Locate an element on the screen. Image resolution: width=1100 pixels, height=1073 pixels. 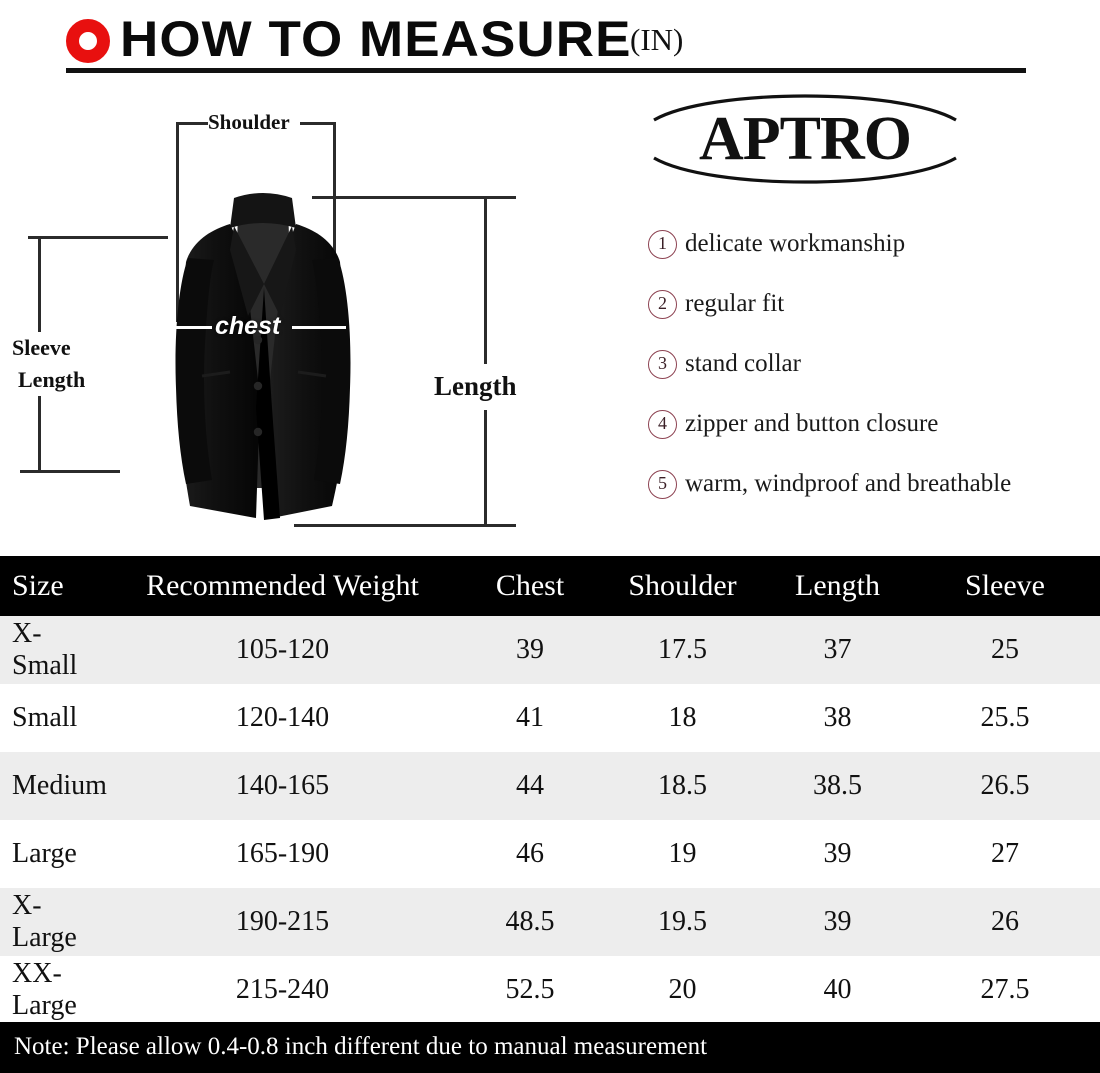
length-line-bottom is located at coordinates (405, 525).